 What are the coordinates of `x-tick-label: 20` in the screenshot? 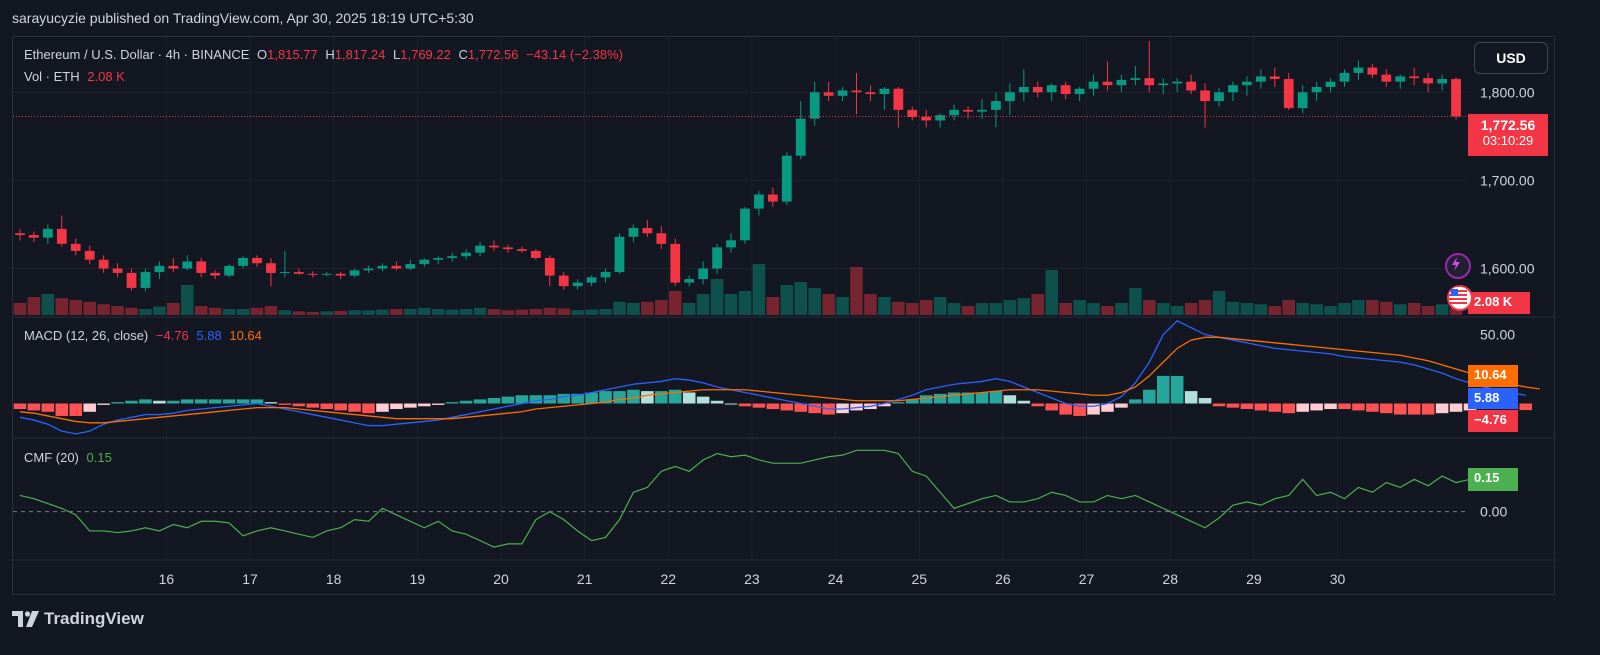 It's located at (501, 579).